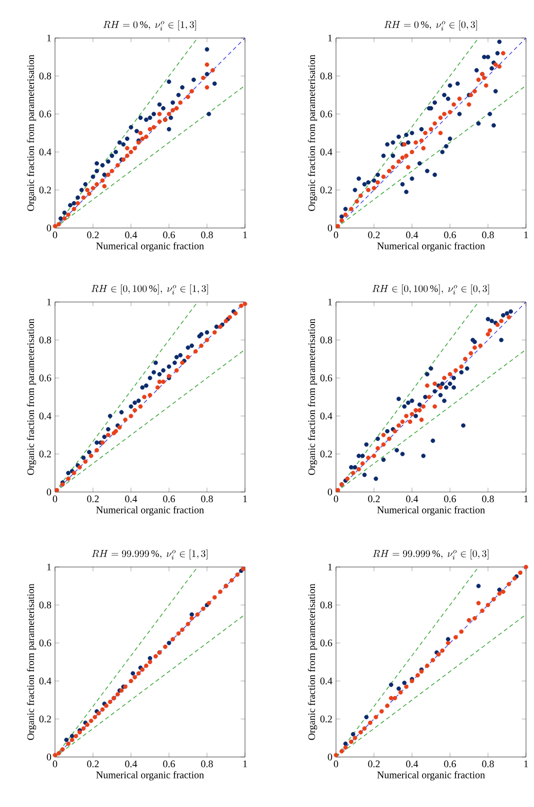 This screenshot has height=807, width=534. What do you see at coordinates (149, 25) in the screenshot?
I see `chart-title: $RH = 0\,\%,\ \nu_i^o \in [1,3]$` at bounding box center [149, 25].